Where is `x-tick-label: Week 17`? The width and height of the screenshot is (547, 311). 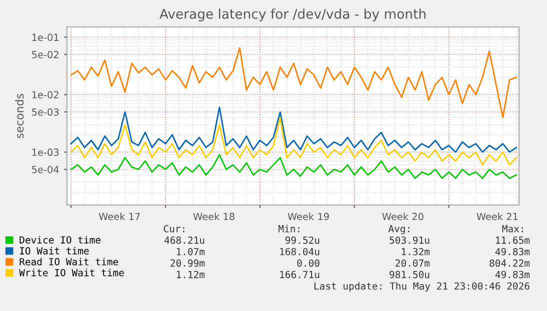 x-tick-label: Week 17 is located at coordinates (119, 216).